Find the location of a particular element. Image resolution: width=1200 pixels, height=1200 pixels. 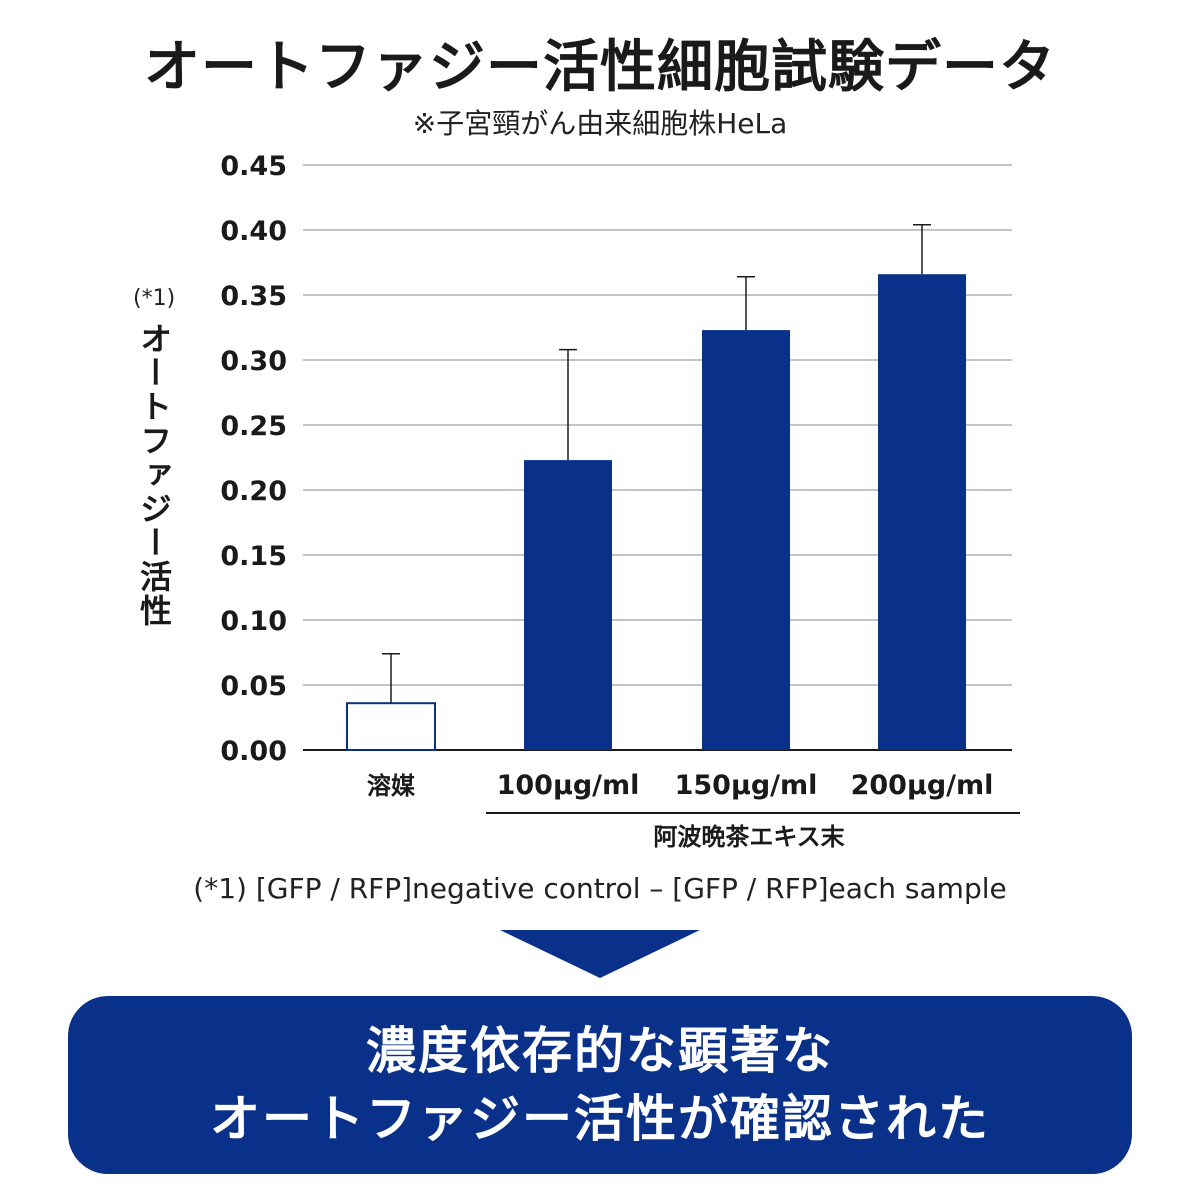

y-tick-label: 0.40 is located at coordinates (253, 231).